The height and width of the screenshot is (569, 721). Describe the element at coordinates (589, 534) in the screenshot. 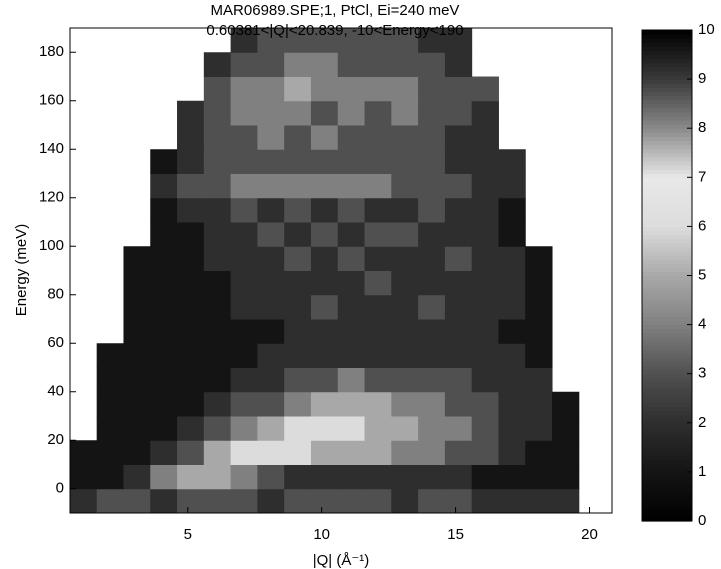

I see `x-tick-label: 20` at that location.